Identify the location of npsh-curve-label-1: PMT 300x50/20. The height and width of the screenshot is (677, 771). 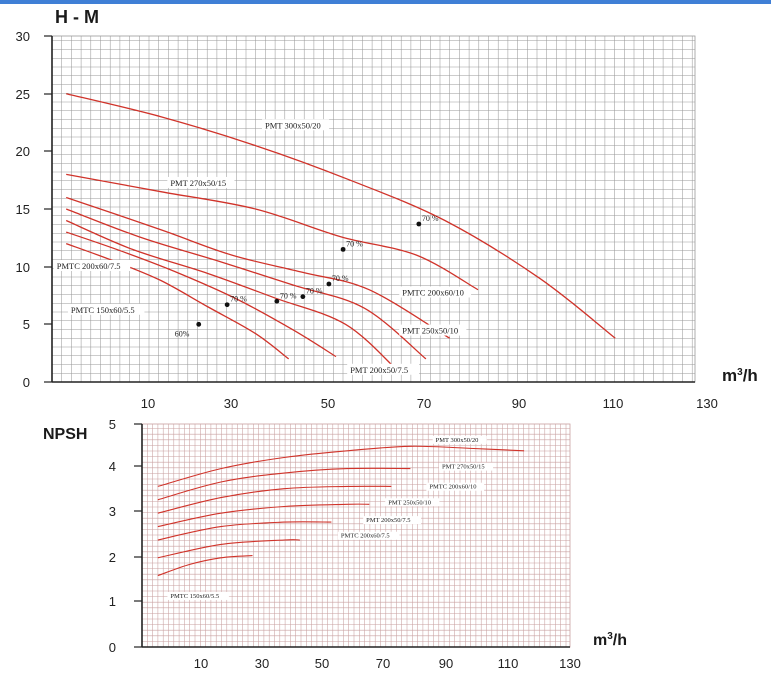
(457, 440).